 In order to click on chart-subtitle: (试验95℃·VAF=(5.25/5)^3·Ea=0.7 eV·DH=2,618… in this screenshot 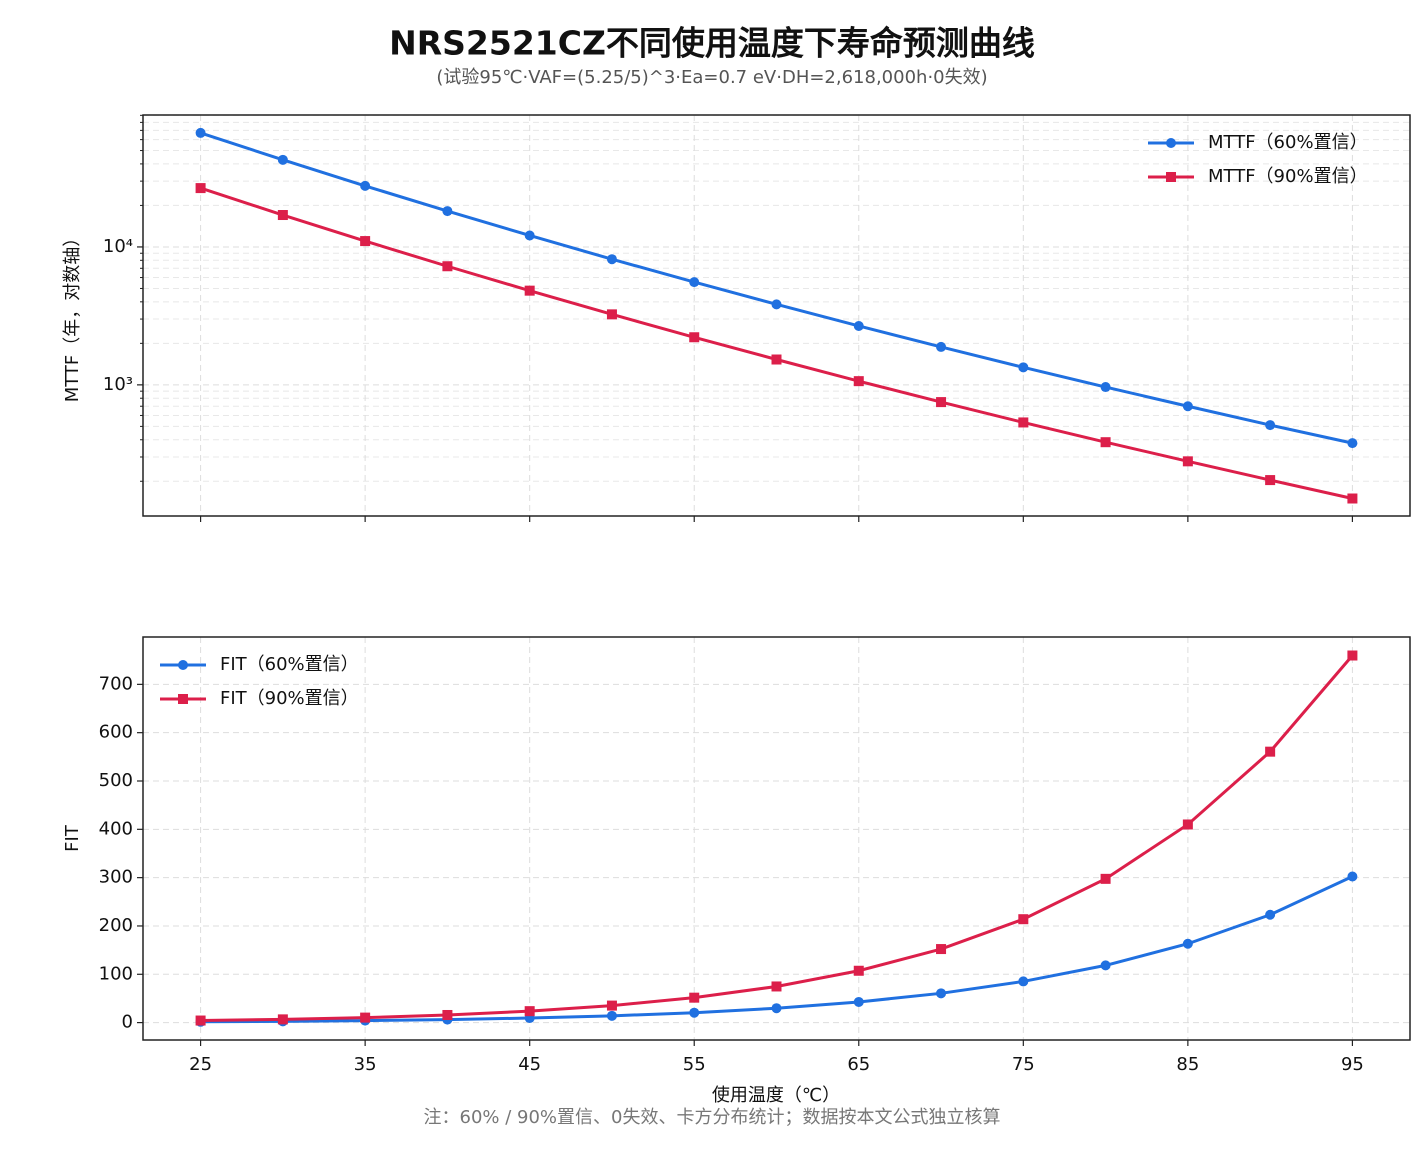, I will do `click(711, 77)`.